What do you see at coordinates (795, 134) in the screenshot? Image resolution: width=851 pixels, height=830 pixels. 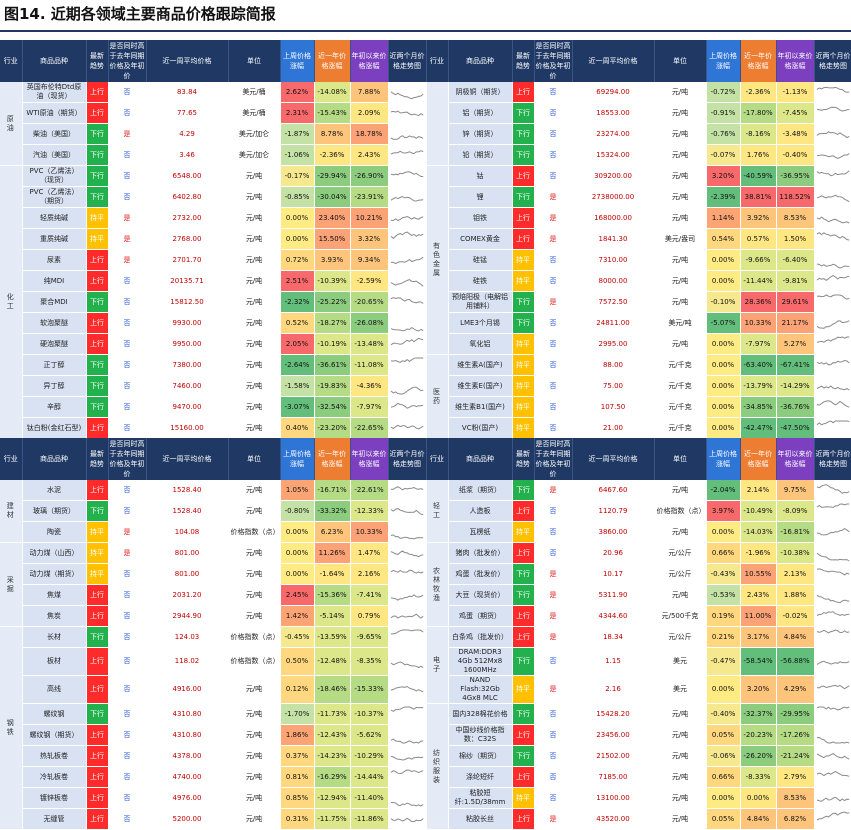 I see `ytd-change: -3.48%` at bounding box center [795, 134].